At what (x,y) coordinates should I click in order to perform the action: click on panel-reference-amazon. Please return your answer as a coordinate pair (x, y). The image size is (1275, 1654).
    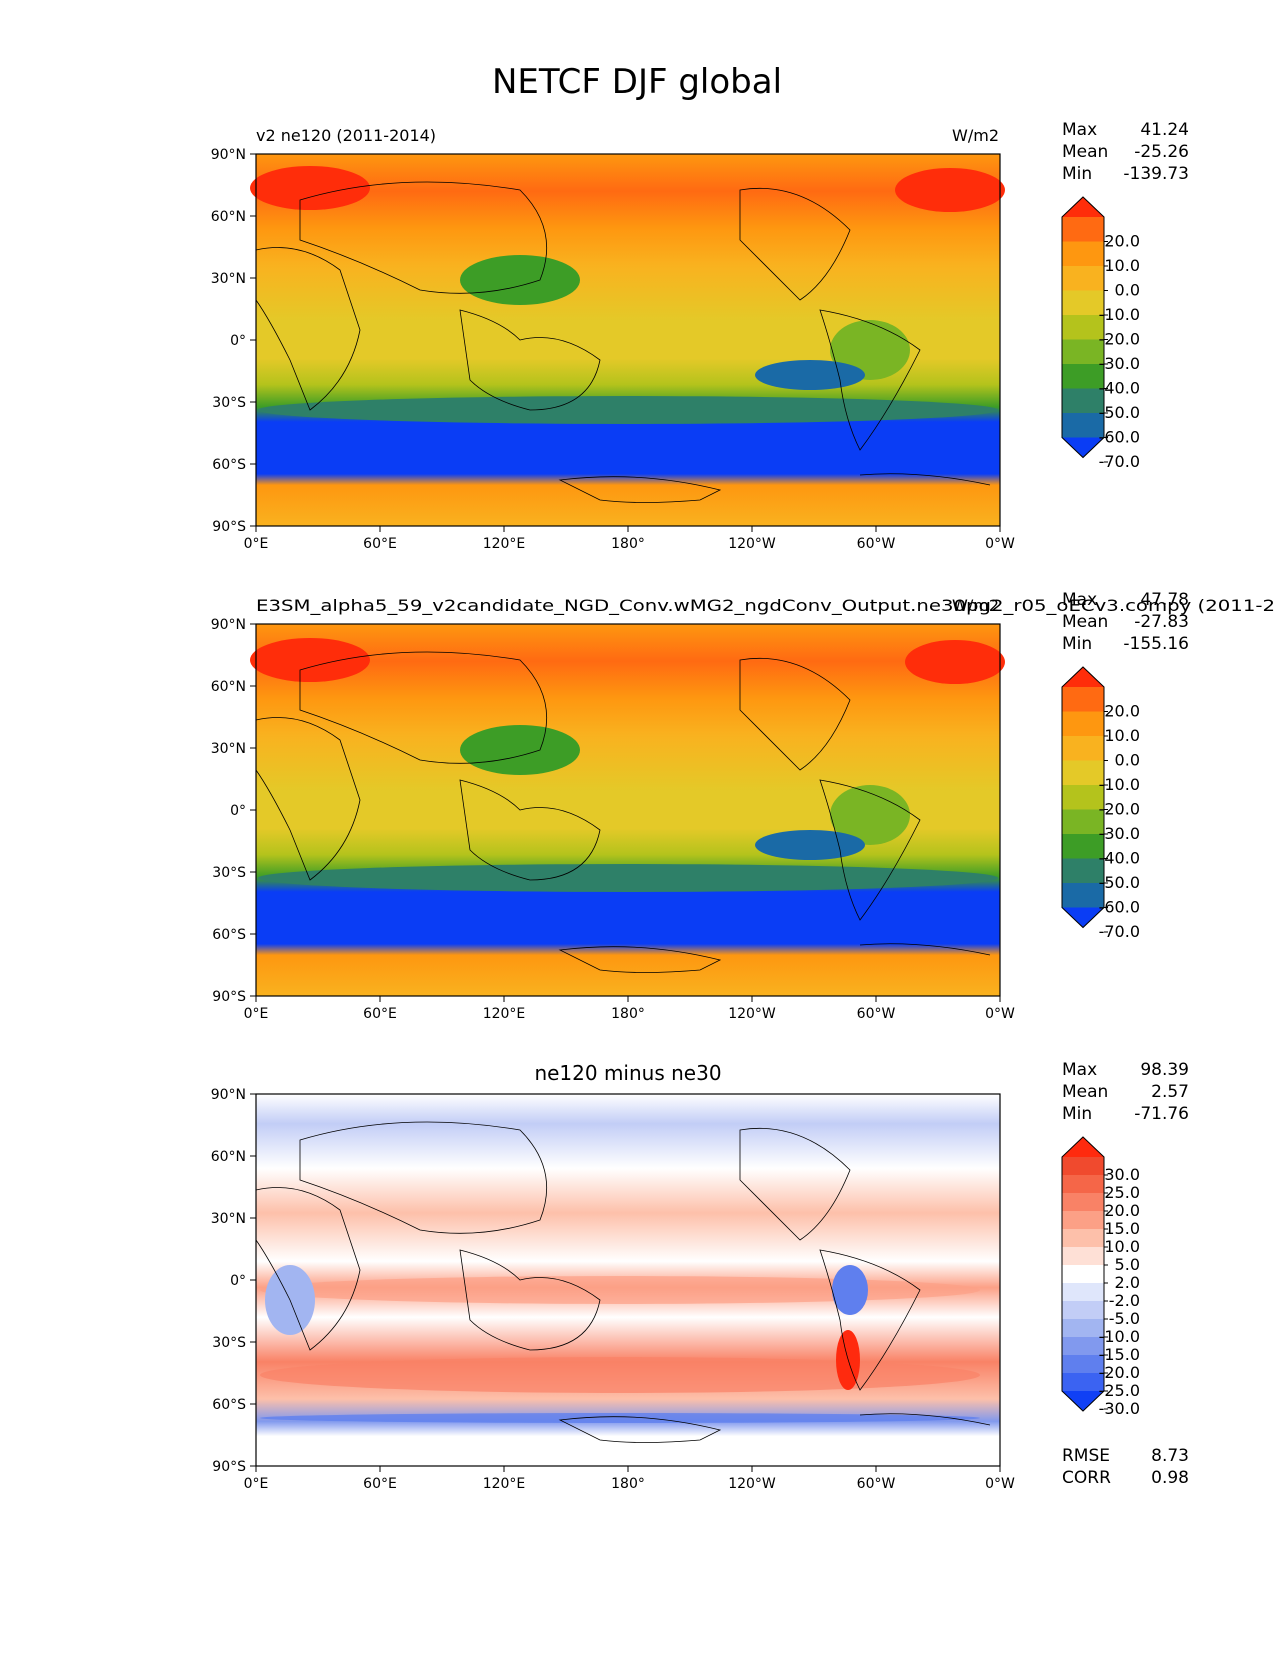
    Looking at the image, I should click on (870, 815).